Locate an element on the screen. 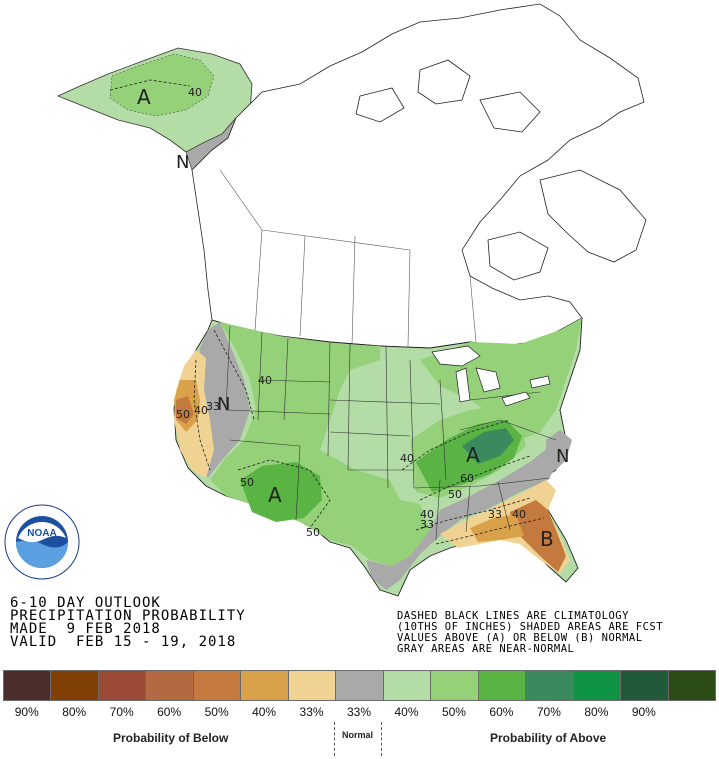 This screenshot has width=719, height=759. label-west-n: N is located at coordinates (223, 404).